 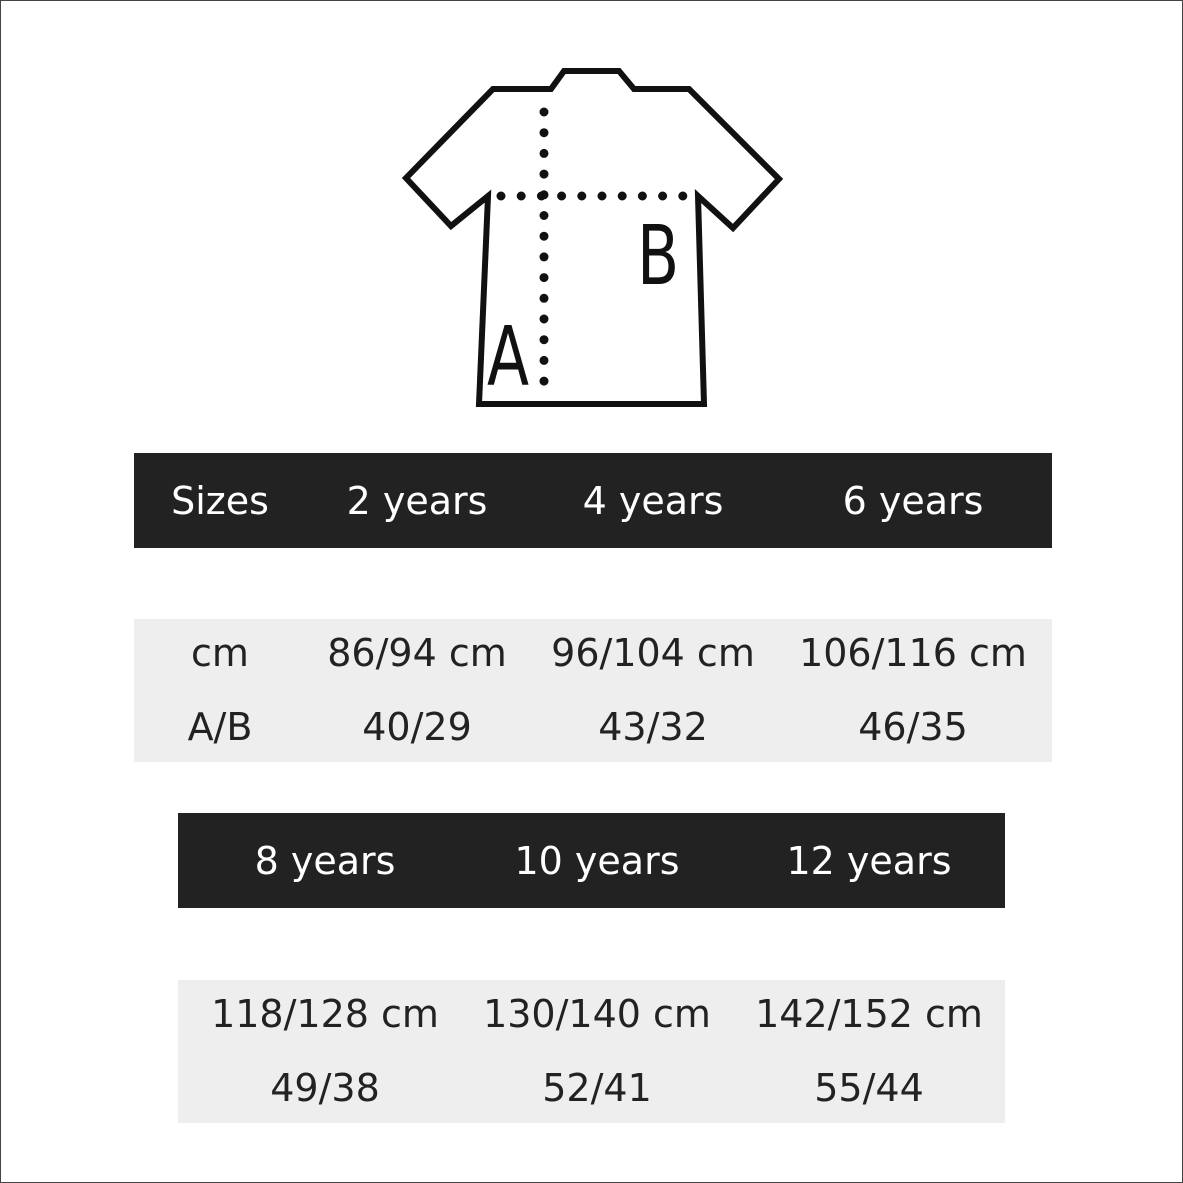 What do you see at coordinates (913, 653) in the screenshot?
I see `cm-6-years: 106/116 cm` at bounding box center [913, 653].